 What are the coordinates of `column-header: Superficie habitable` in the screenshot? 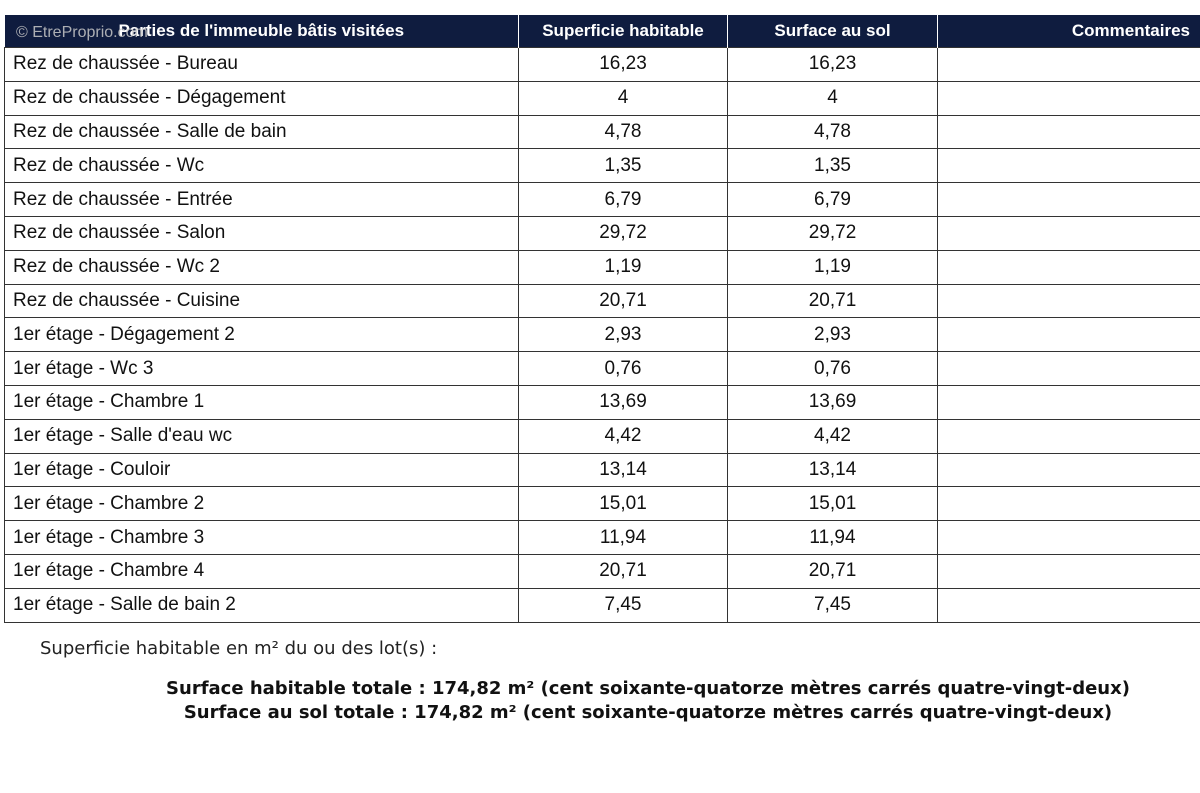 It's located at (623, 31).